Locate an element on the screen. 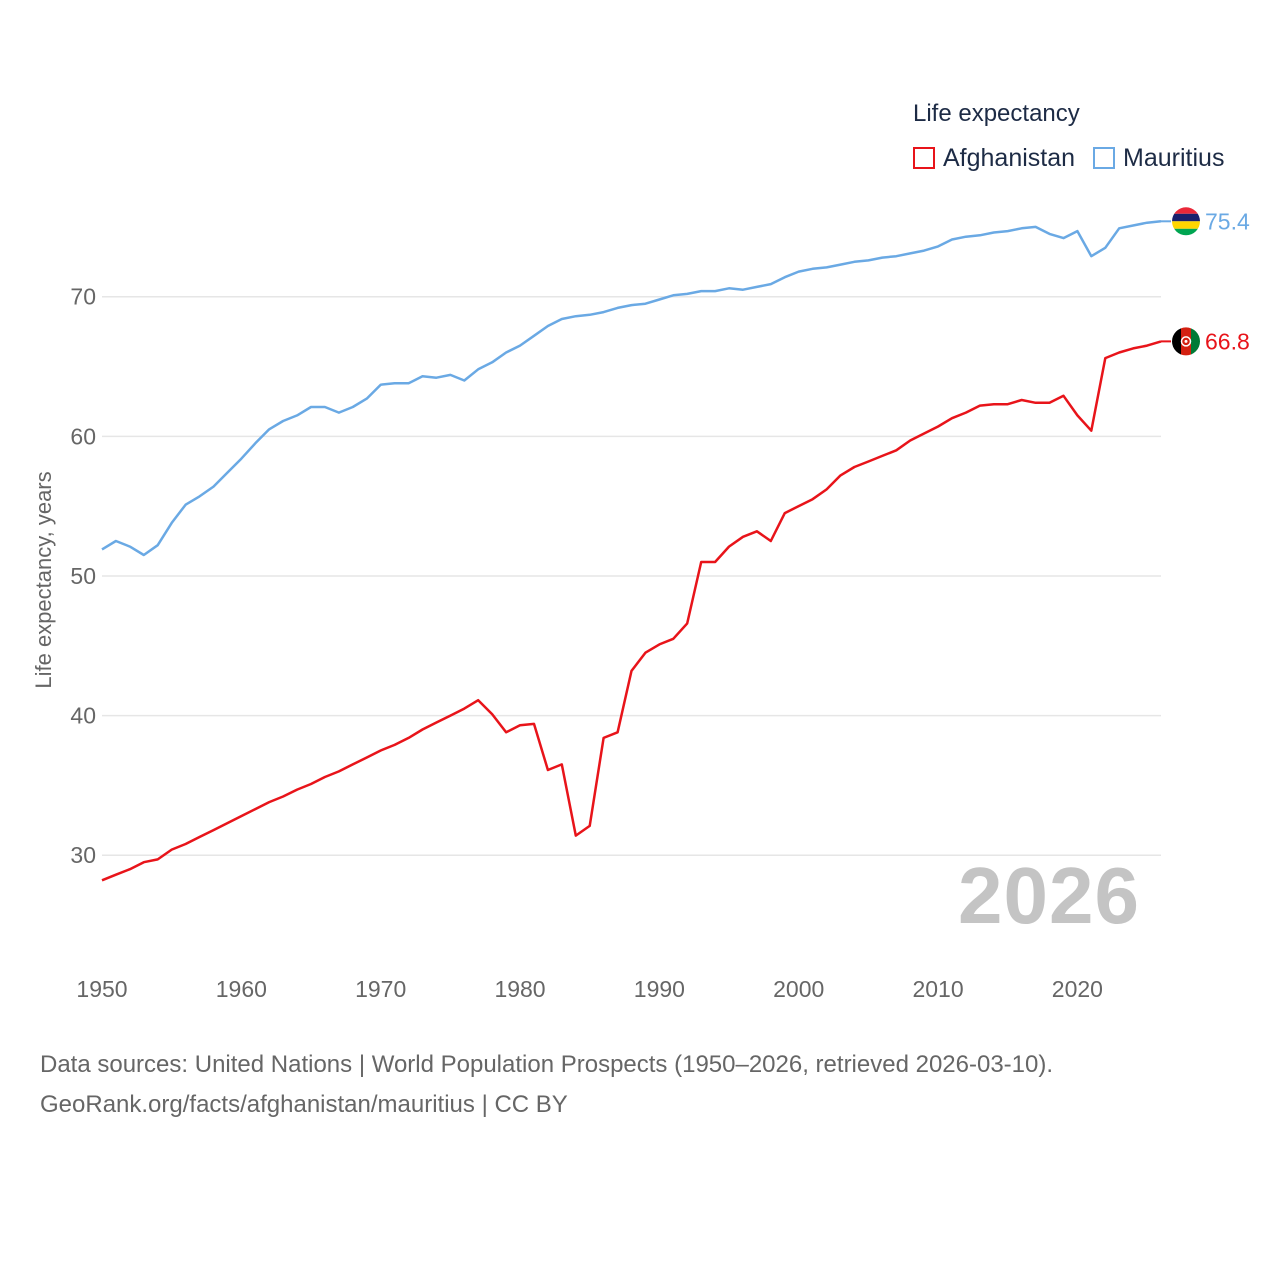  x-tick-label: 2020 is located at coordinates (1077, 989).